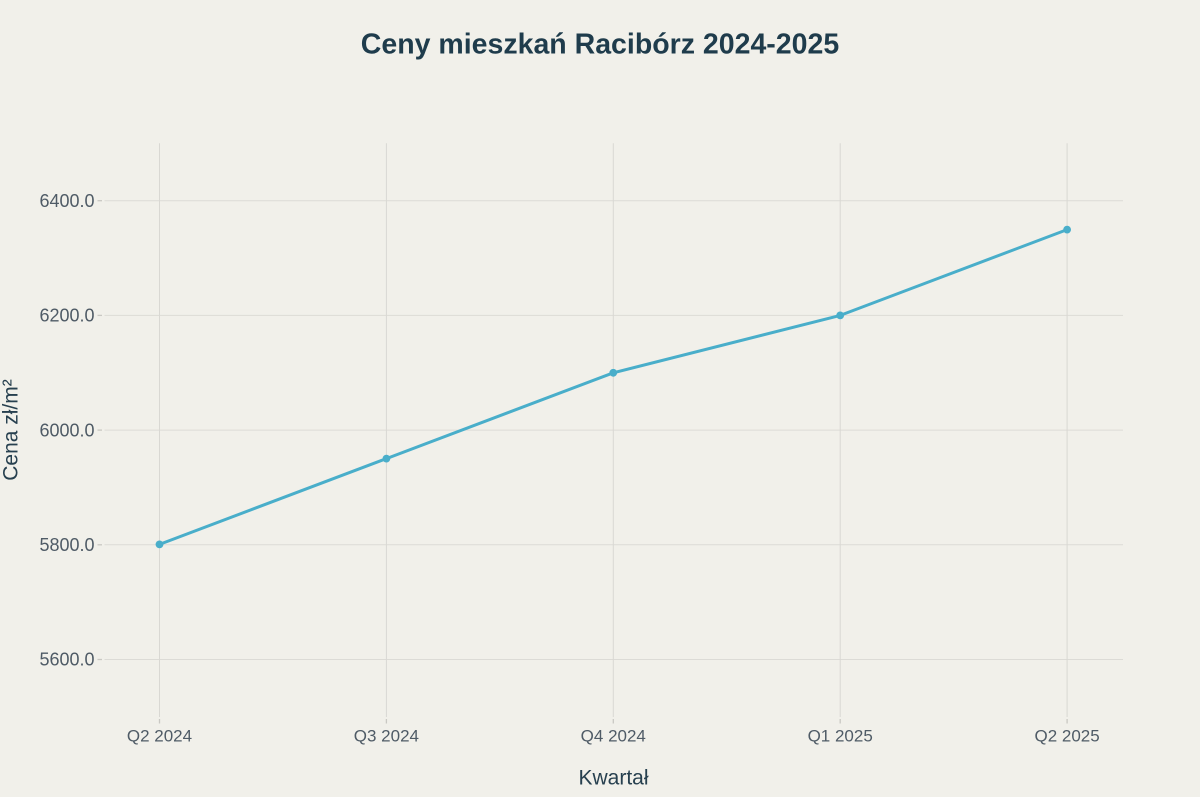 The height and width of the screenshot is (797, 1200). I want to click on svg-text: Q3 2024, so click(386, 736).